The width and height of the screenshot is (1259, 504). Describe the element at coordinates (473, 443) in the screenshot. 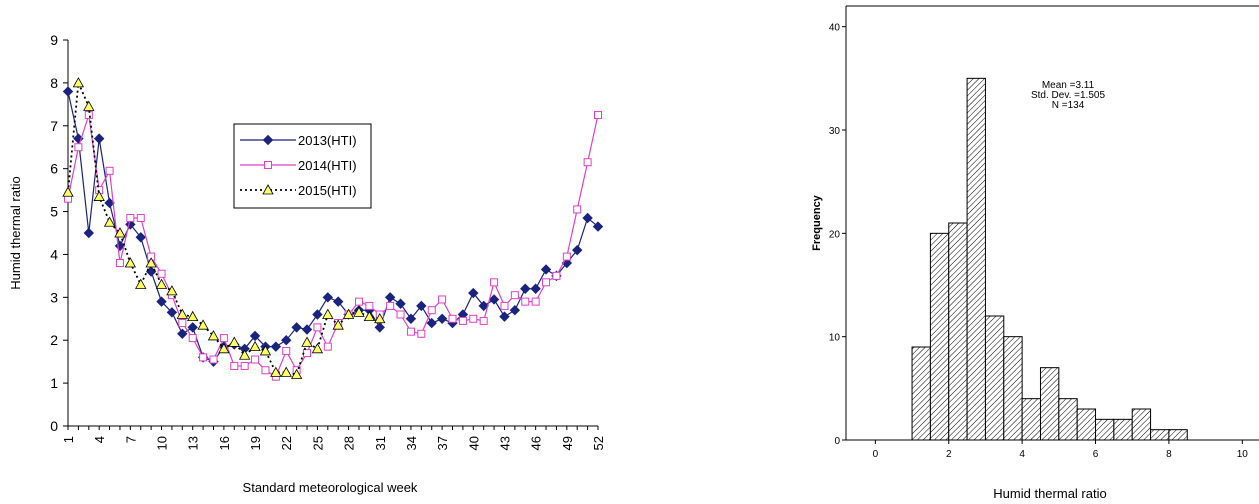

I see `x-tick-label: 40` at that location.